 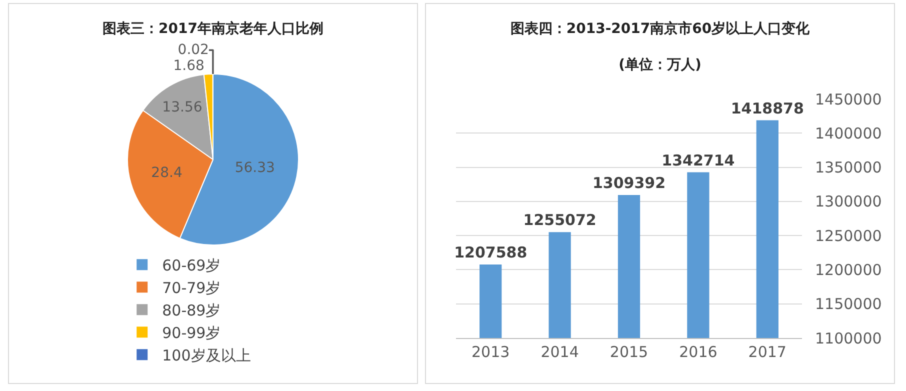 I want to click on y-tick-label: 1200000, so click(x=848, y=269).